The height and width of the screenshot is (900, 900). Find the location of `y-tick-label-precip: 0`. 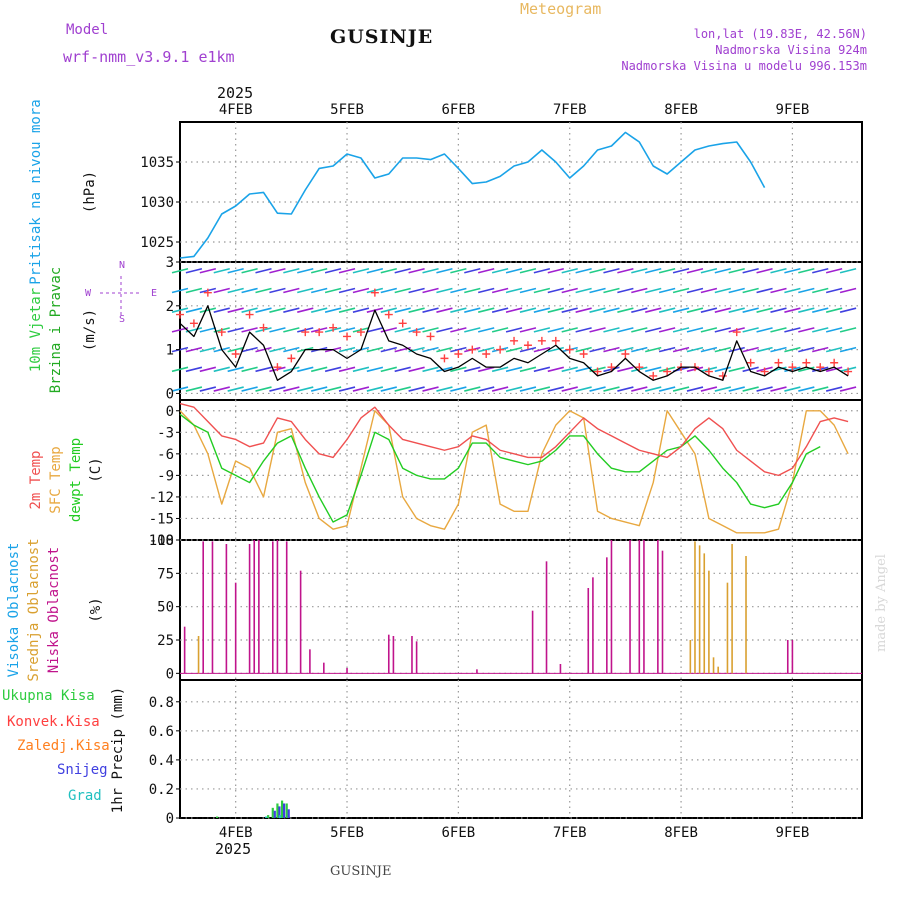

y-tick-label-precip: 0 is located at coordinates (170, 819).